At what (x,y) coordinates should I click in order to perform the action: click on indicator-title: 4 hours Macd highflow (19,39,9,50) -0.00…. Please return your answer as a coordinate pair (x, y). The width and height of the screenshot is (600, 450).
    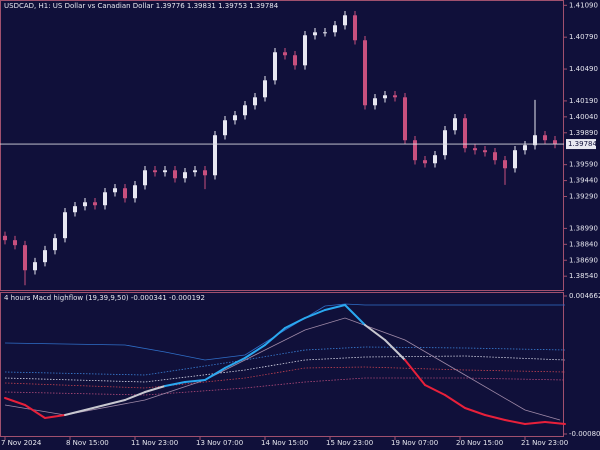
    Looking at the image, I should click on (104, 298).